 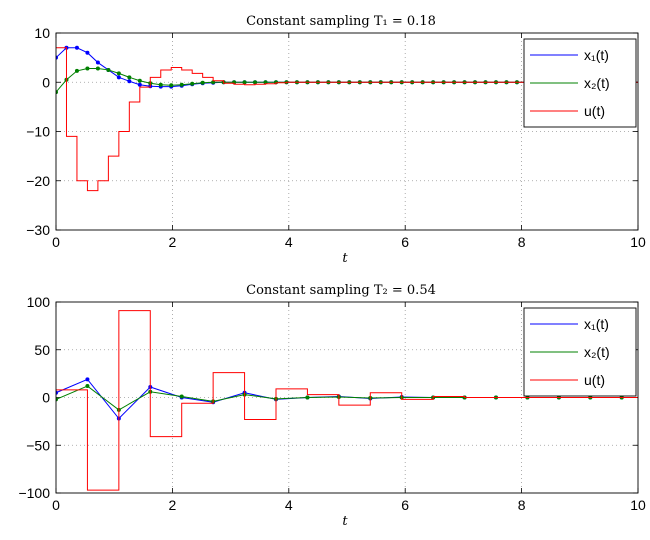 What do you see at coordinates (34, 493) in the screenshot?
I see `y-tick-label: −100` at bounding box center [34, 493].